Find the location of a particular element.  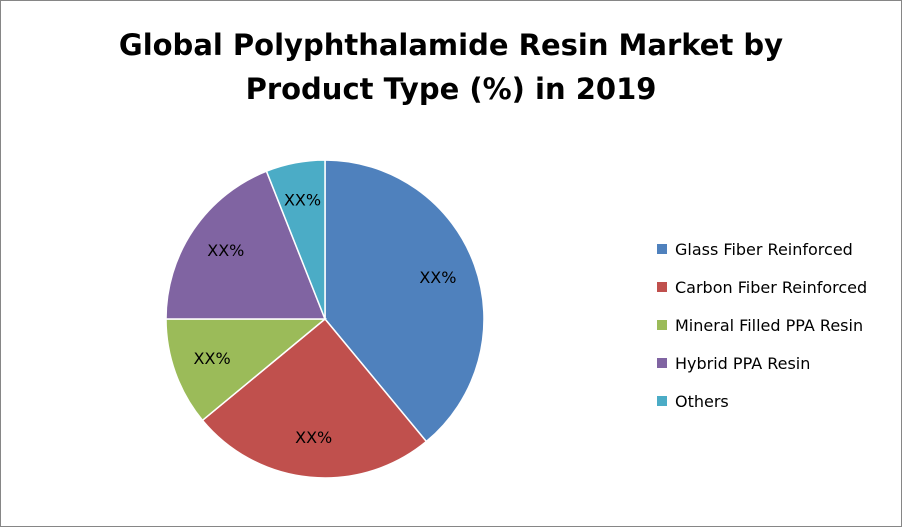

legend-item-carbon-fiber-reinforced: Carbon Fiber Reinforced is located at coordinates (762, 287).